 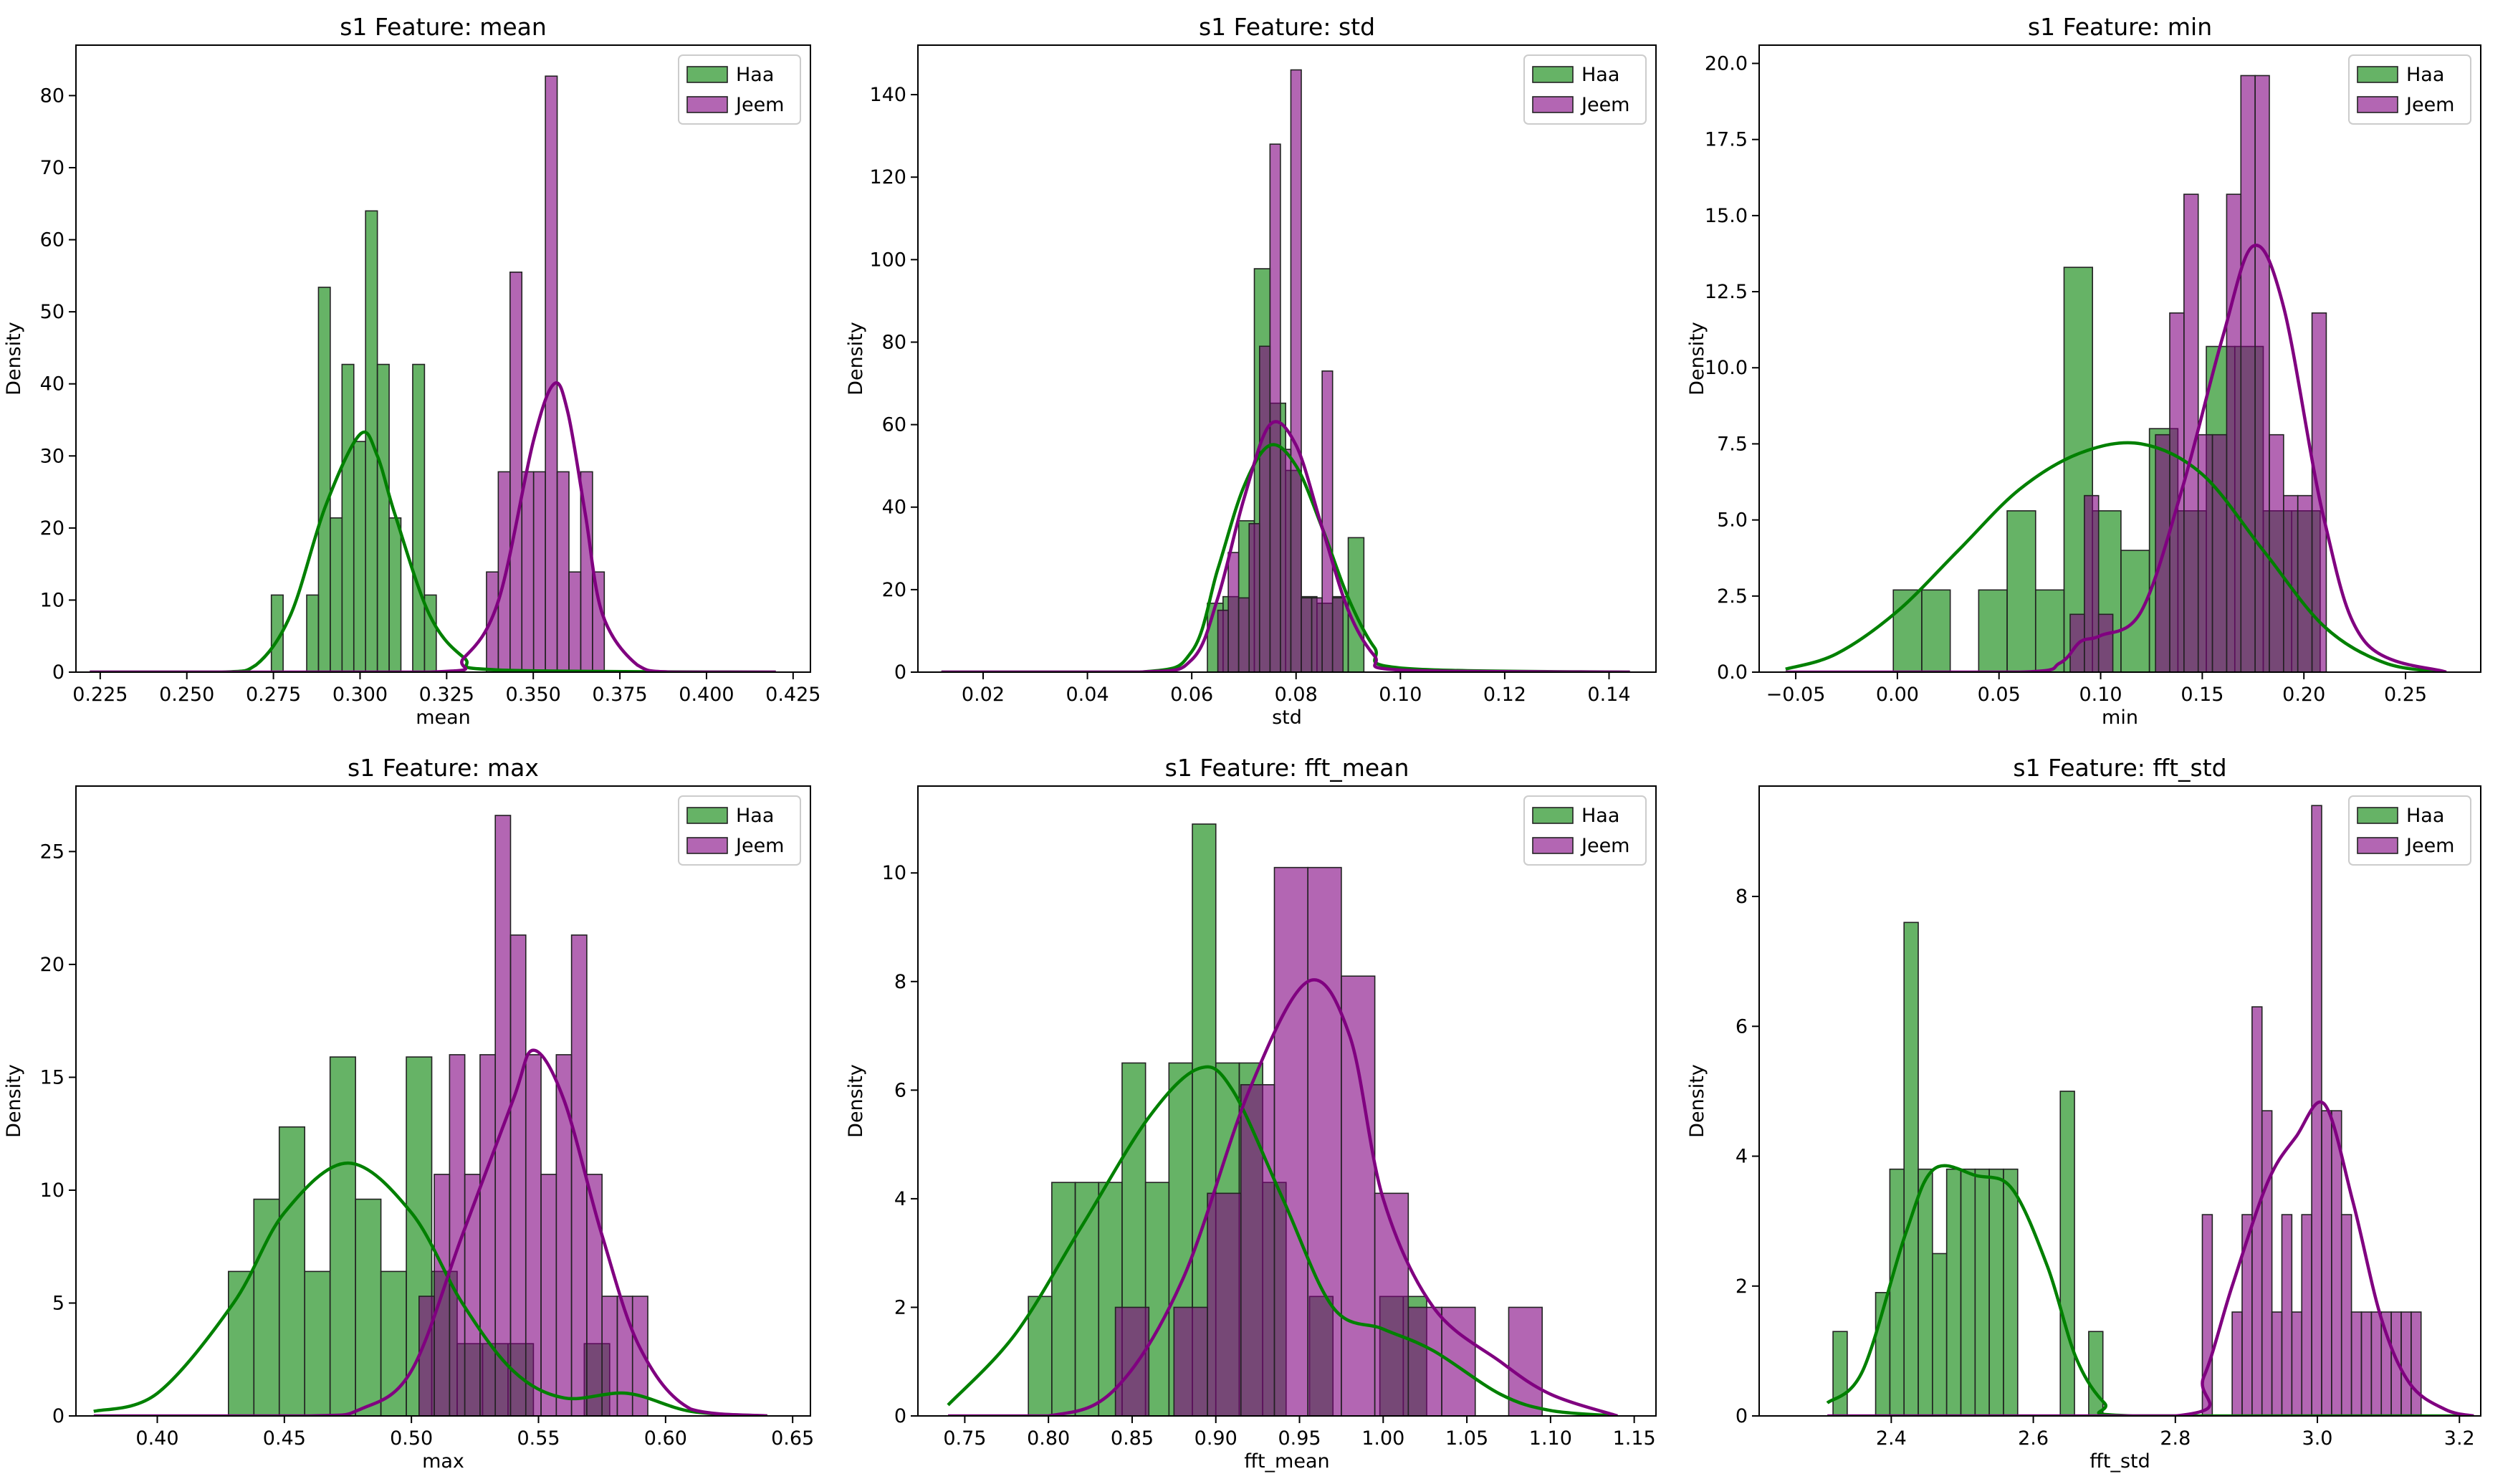 I want to click on y-tick-label: 60, so click(x=52, y=240).